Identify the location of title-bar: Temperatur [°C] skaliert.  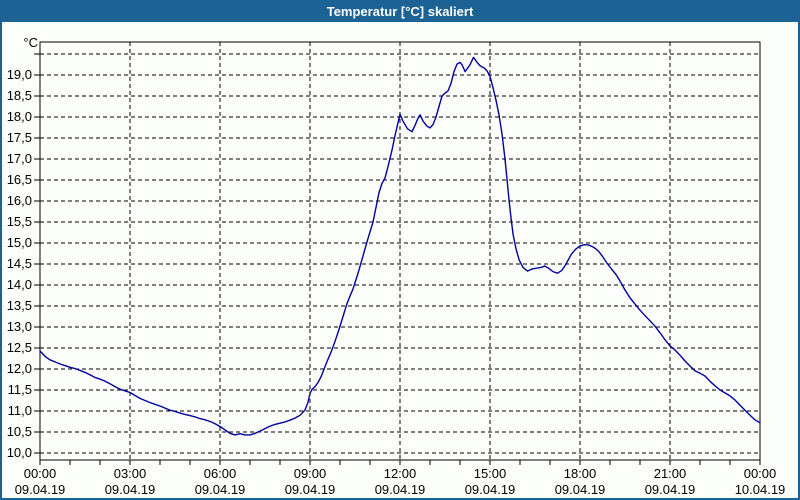
(400, 12).